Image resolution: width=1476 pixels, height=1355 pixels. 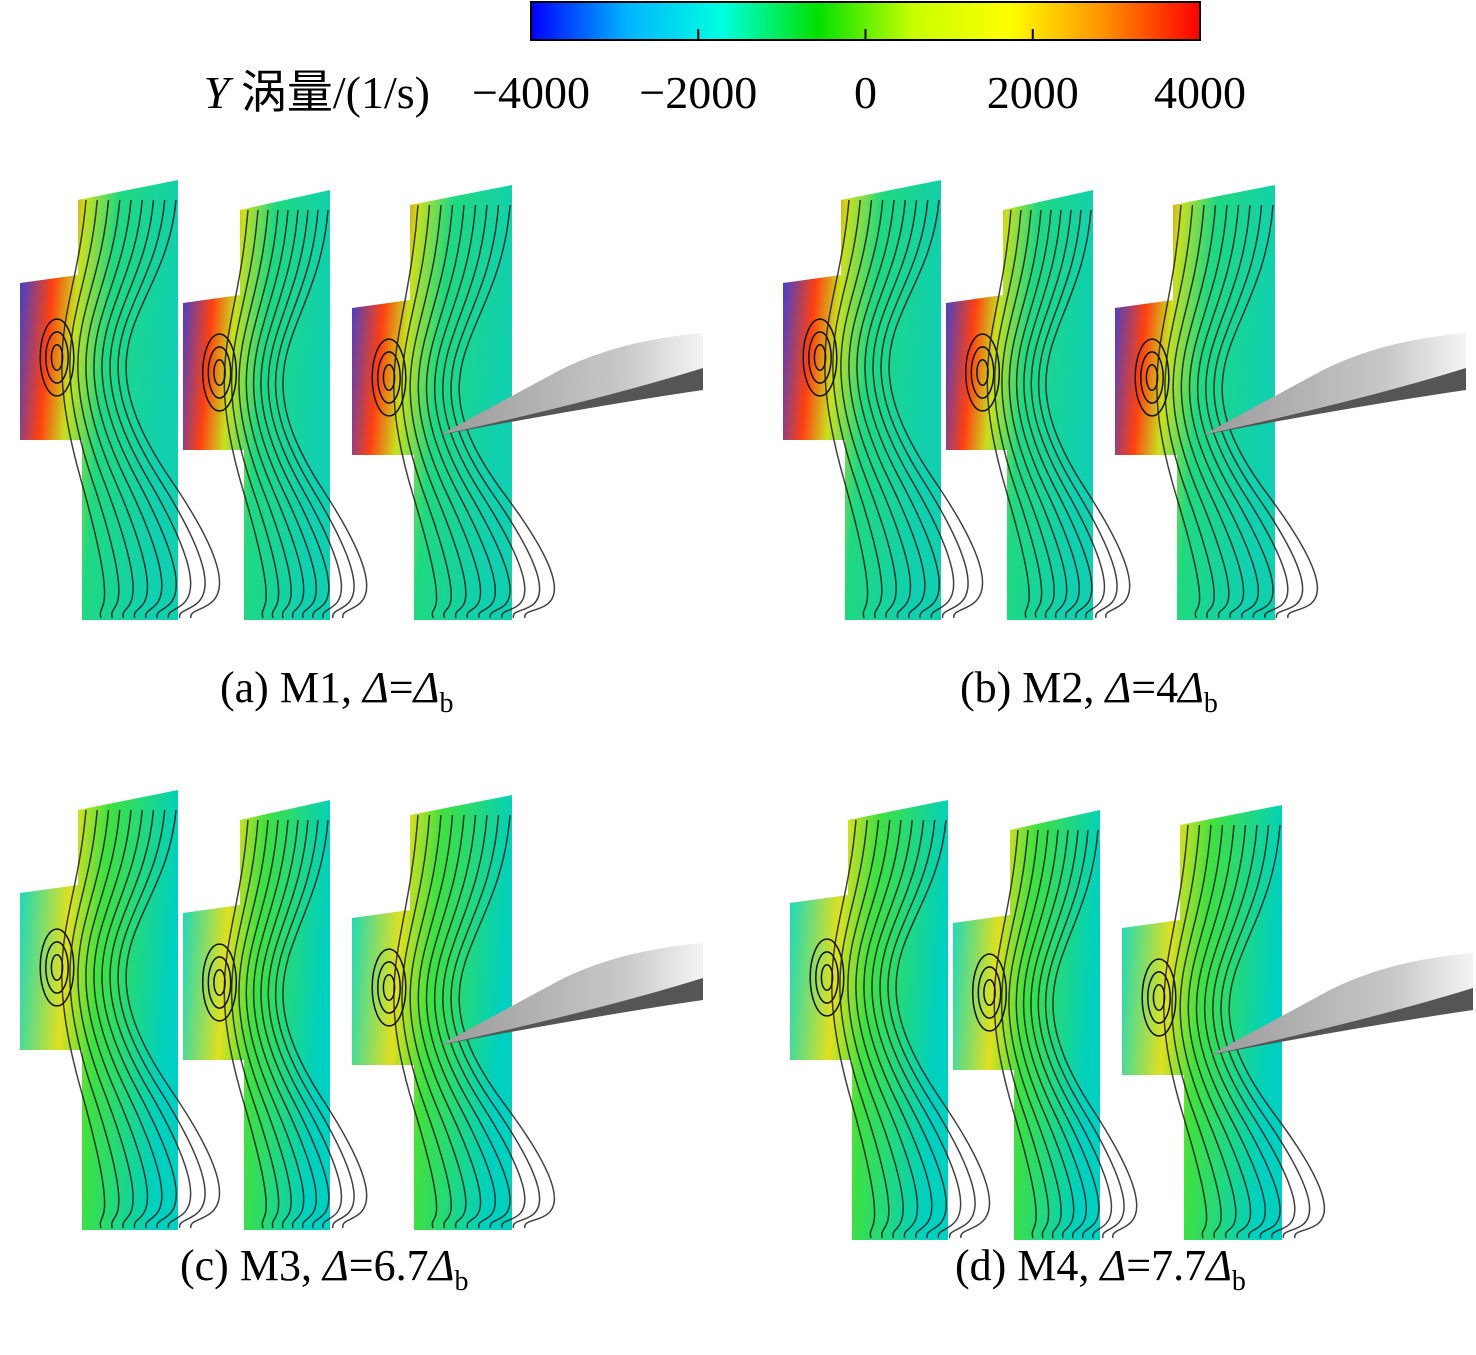 What do you see at coordinates (1200, 92) in the screenshot?
I see `colorbar-tick-label: 4000` at bounding box center [1200, 92].